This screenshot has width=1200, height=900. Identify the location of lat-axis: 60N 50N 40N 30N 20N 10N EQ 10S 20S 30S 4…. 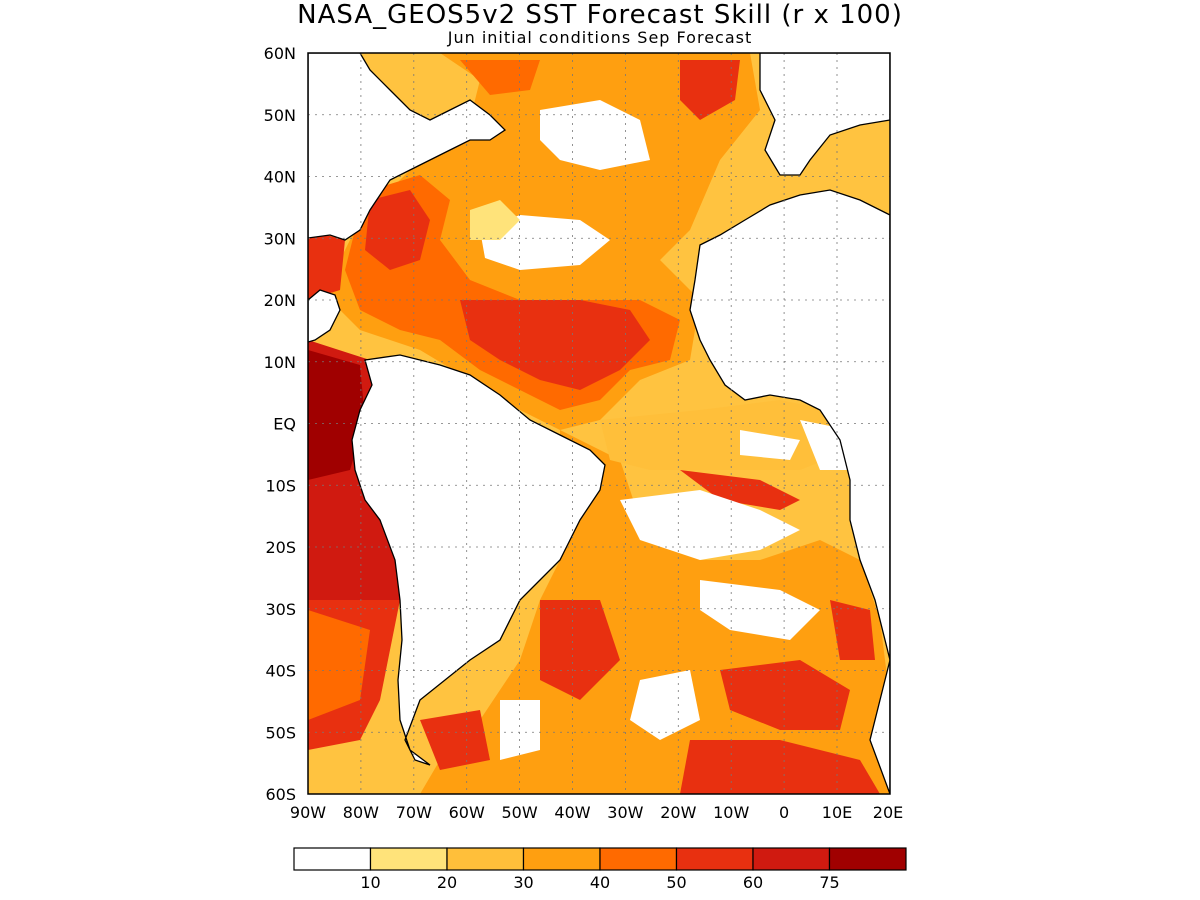
(280, 424).